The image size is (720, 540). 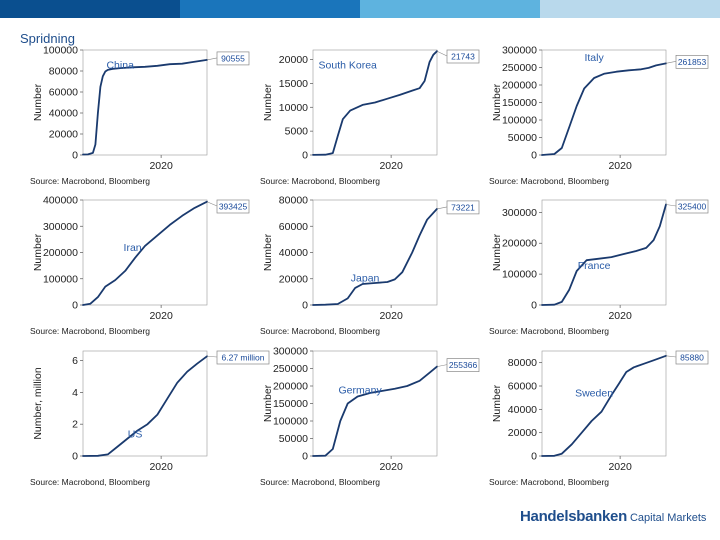 I want to click on callout-value: 85880, so click(x=692, y=358).